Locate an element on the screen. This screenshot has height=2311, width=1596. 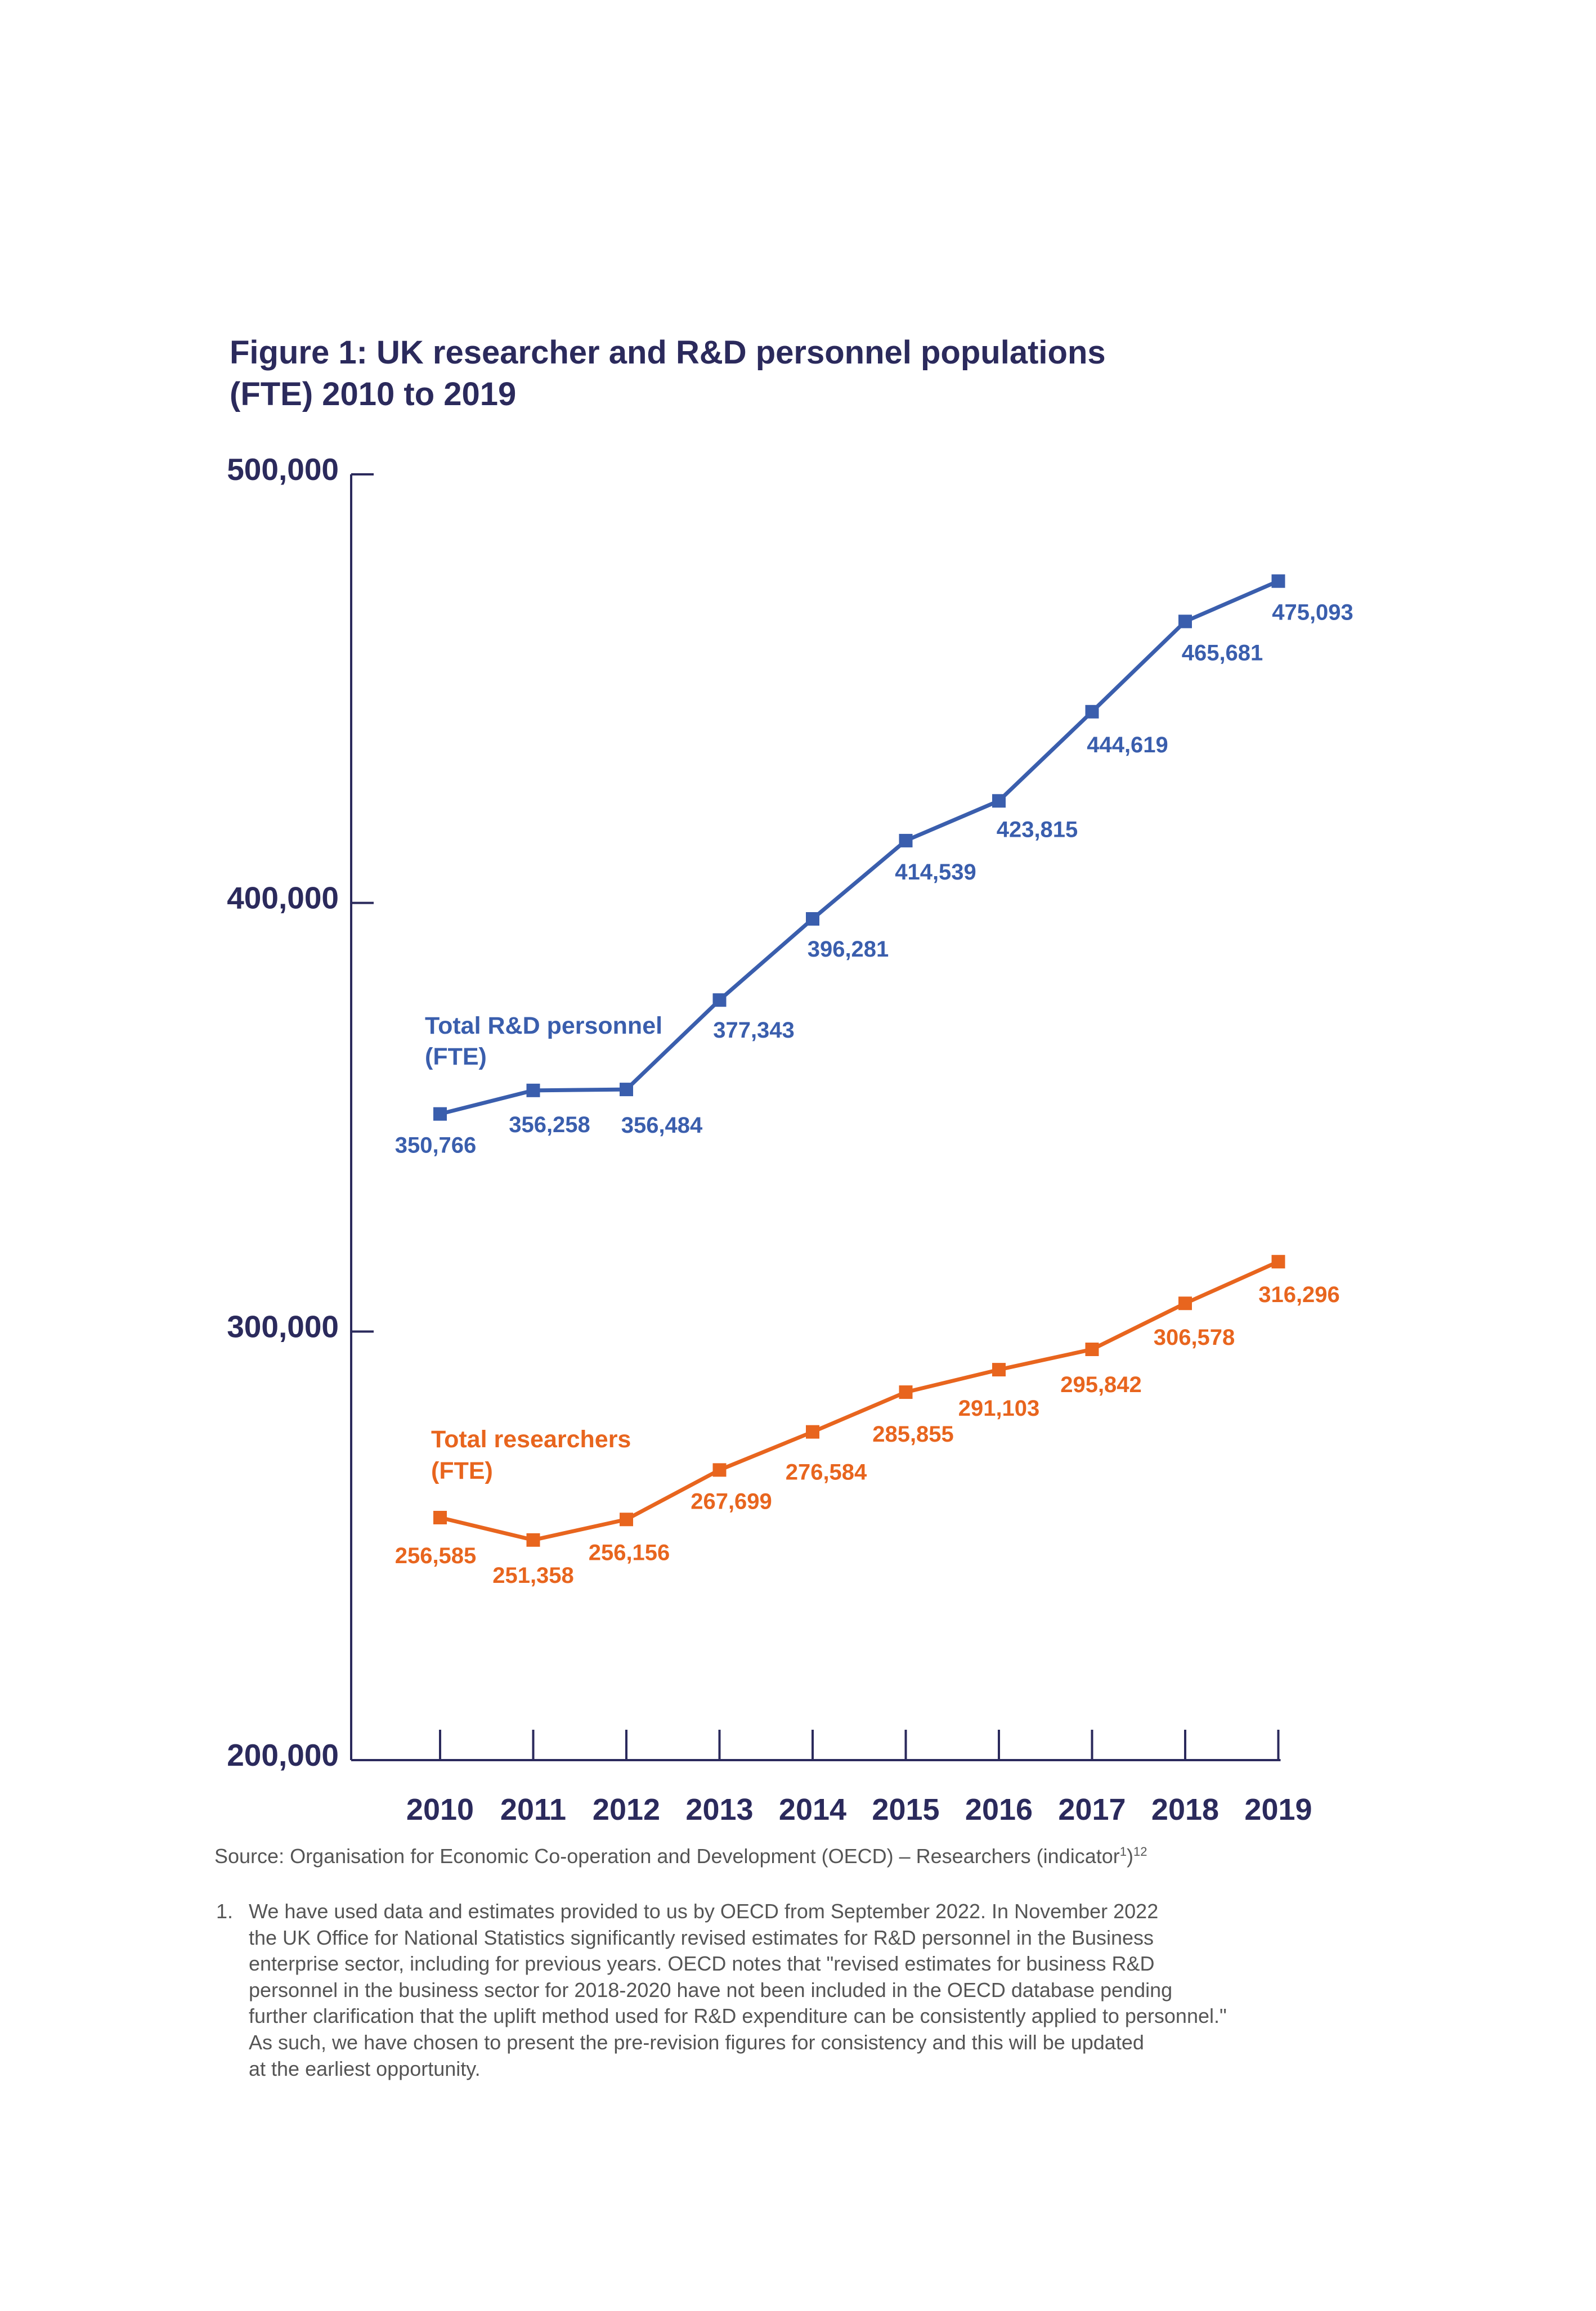
data-label: 276,584 is located at coordinates (826, 1473).